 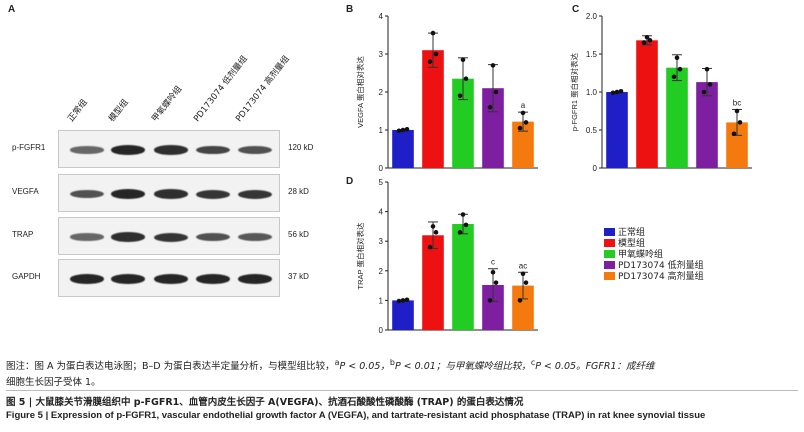 I want to click on note-p3: P < 0.05。FGFR1：成纤维, so click(x=595, y=367).